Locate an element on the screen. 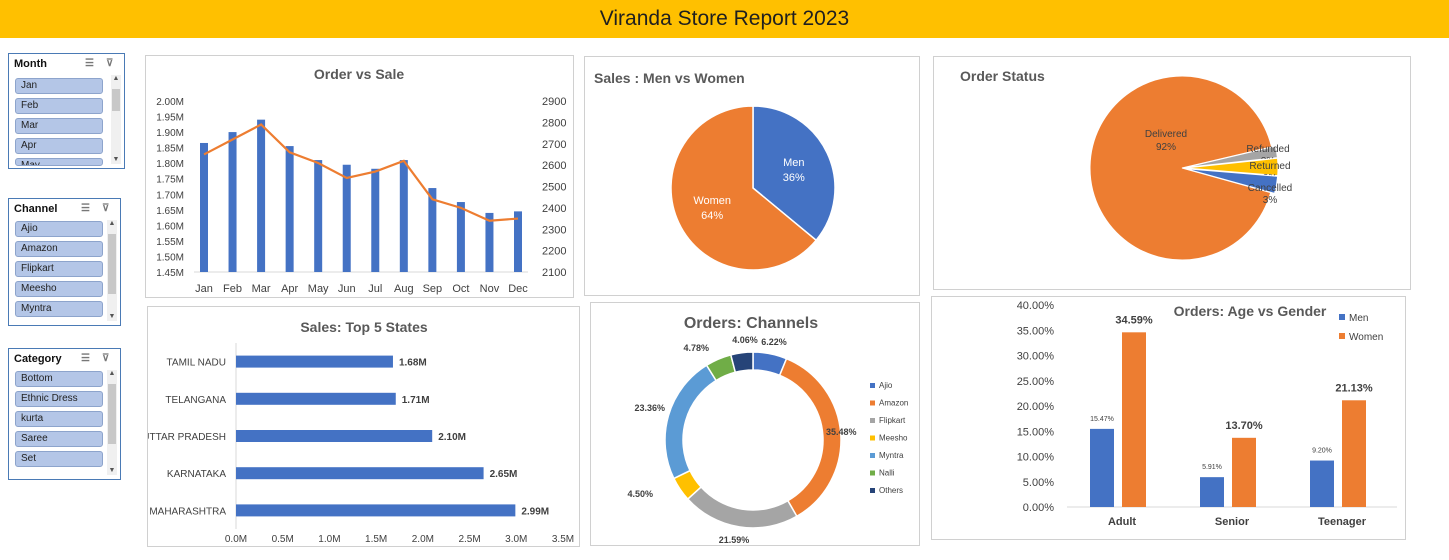 Image resolution: width=1449 pixels, height=560 pixels. slicer-item: Amazon is located at coordinates (59, 249).